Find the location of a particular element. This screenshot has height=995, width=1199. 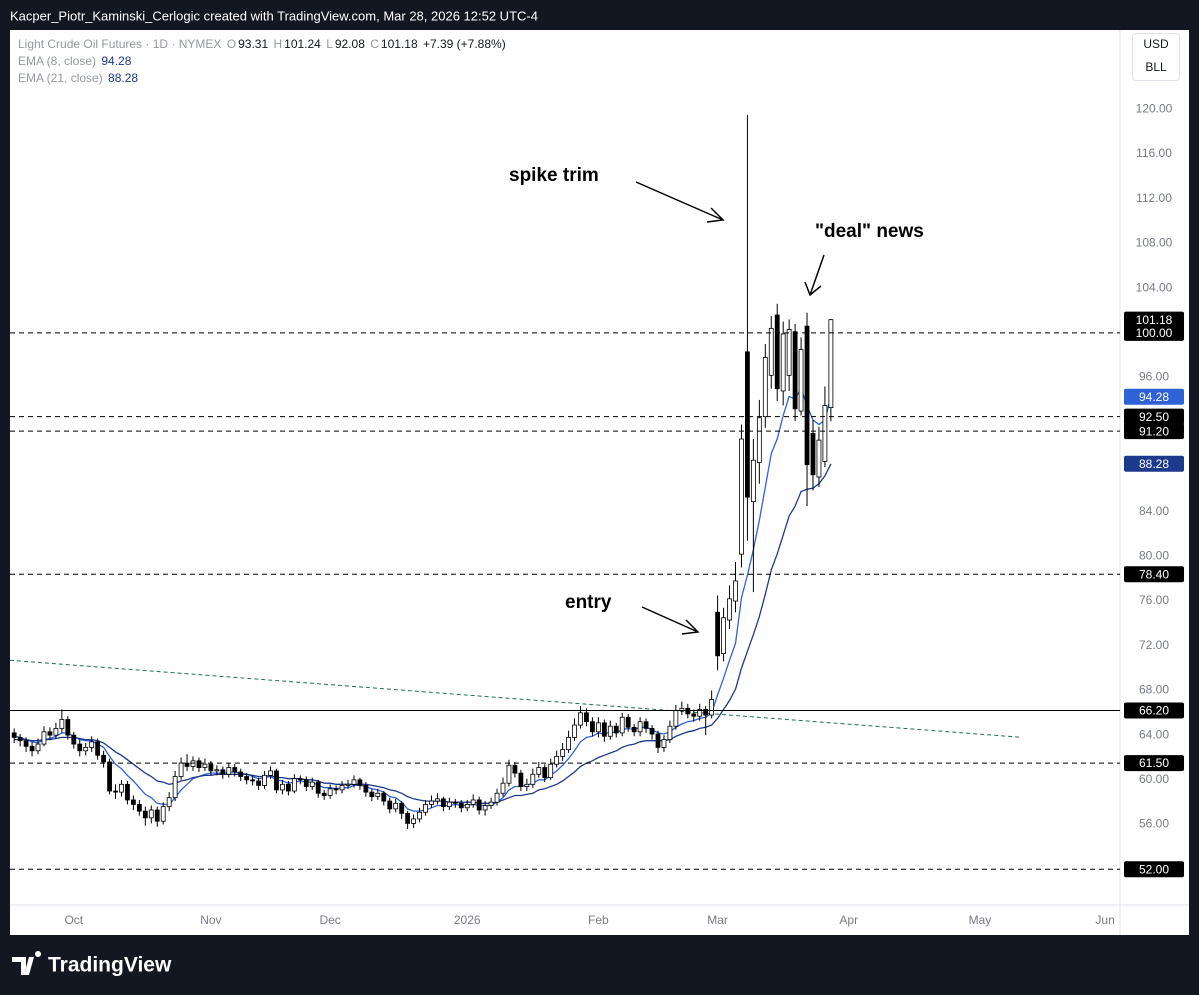

level-tag: 78.40 is located at coordinates (1154, 574).